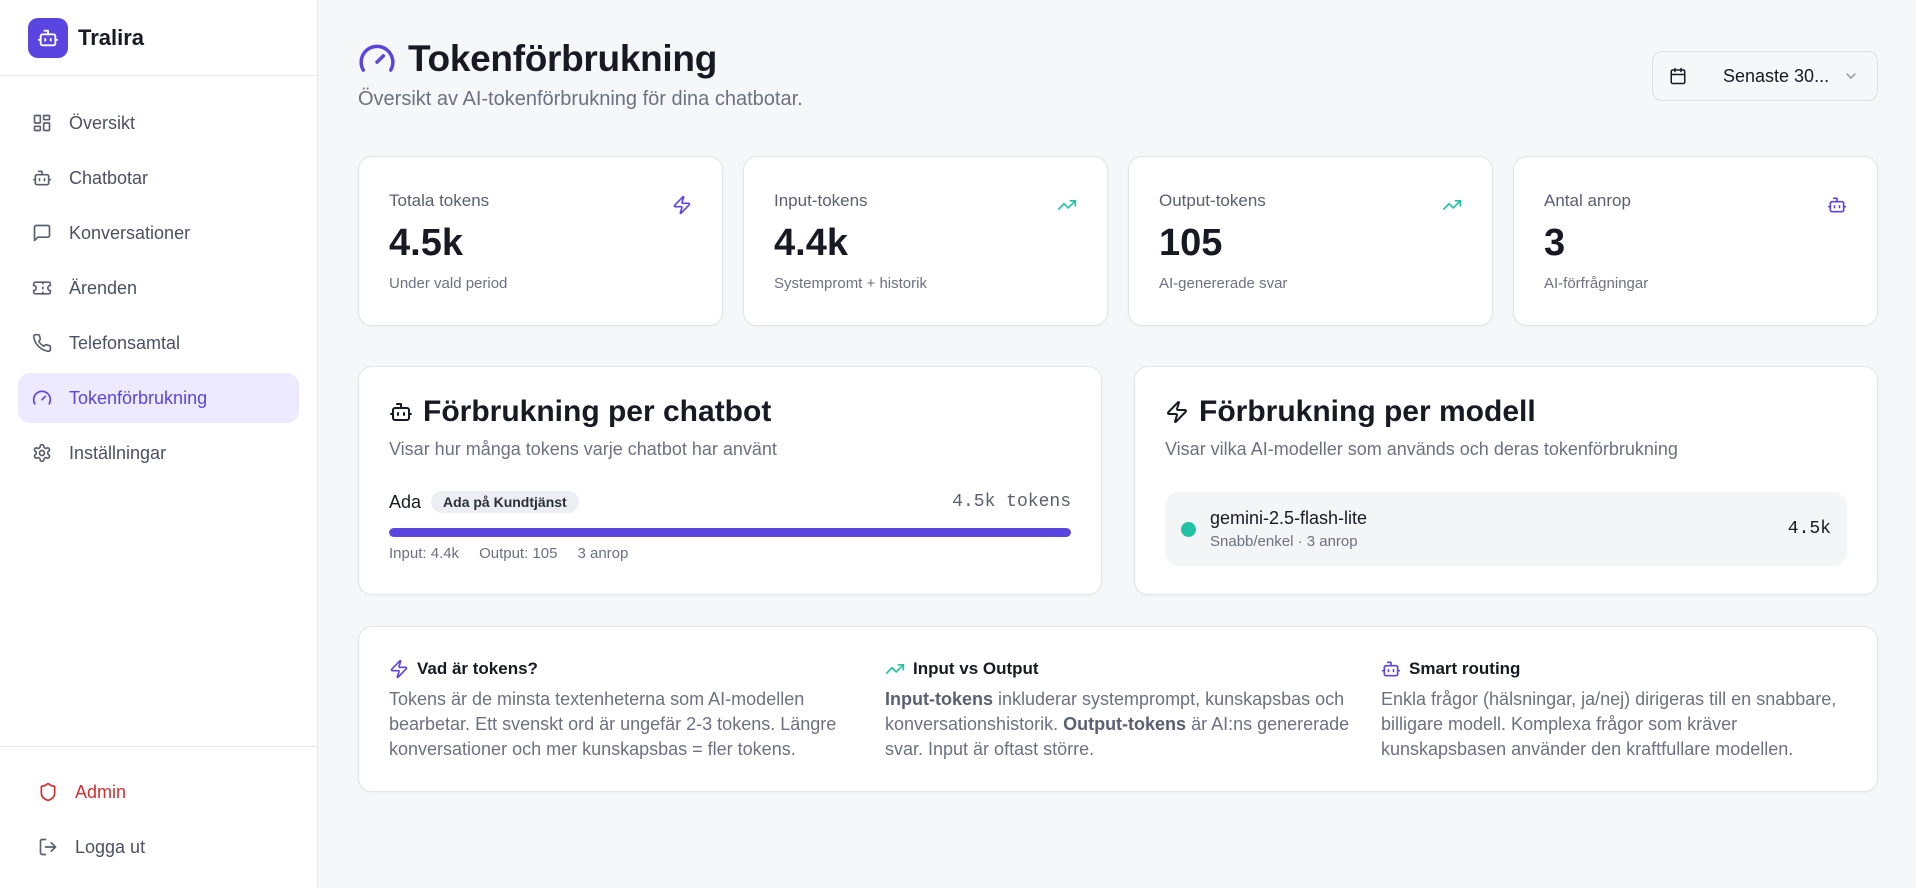  Describe the element at coordinates (1011, 502) in the screenshot. I see `chatbot-tokens: 4.5k tokens` at that location.